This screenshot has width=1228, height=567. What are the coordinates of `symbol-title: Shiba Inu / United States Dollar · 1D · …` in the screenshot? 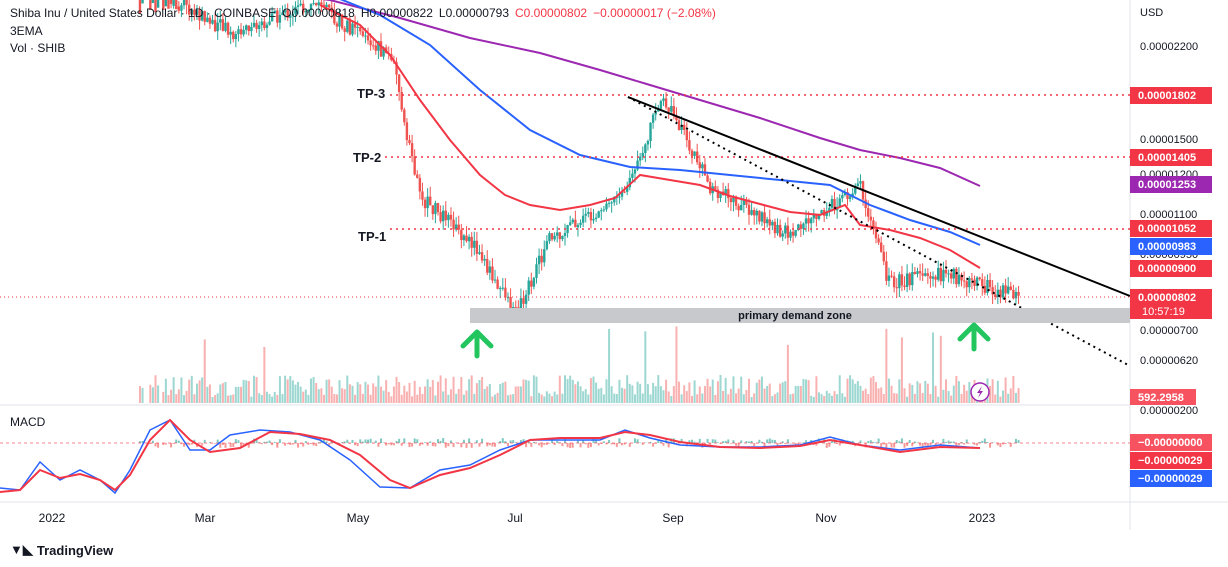 It's located at (143, 13).